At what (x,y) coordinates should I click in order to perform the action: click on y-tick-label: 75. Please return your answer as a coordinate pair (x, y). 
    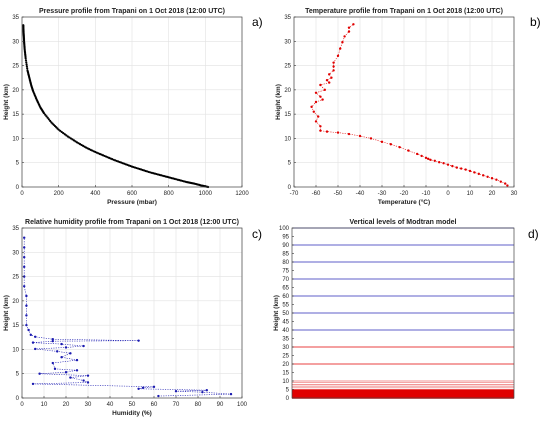
    Looking at the image, I should click on (285, 272).